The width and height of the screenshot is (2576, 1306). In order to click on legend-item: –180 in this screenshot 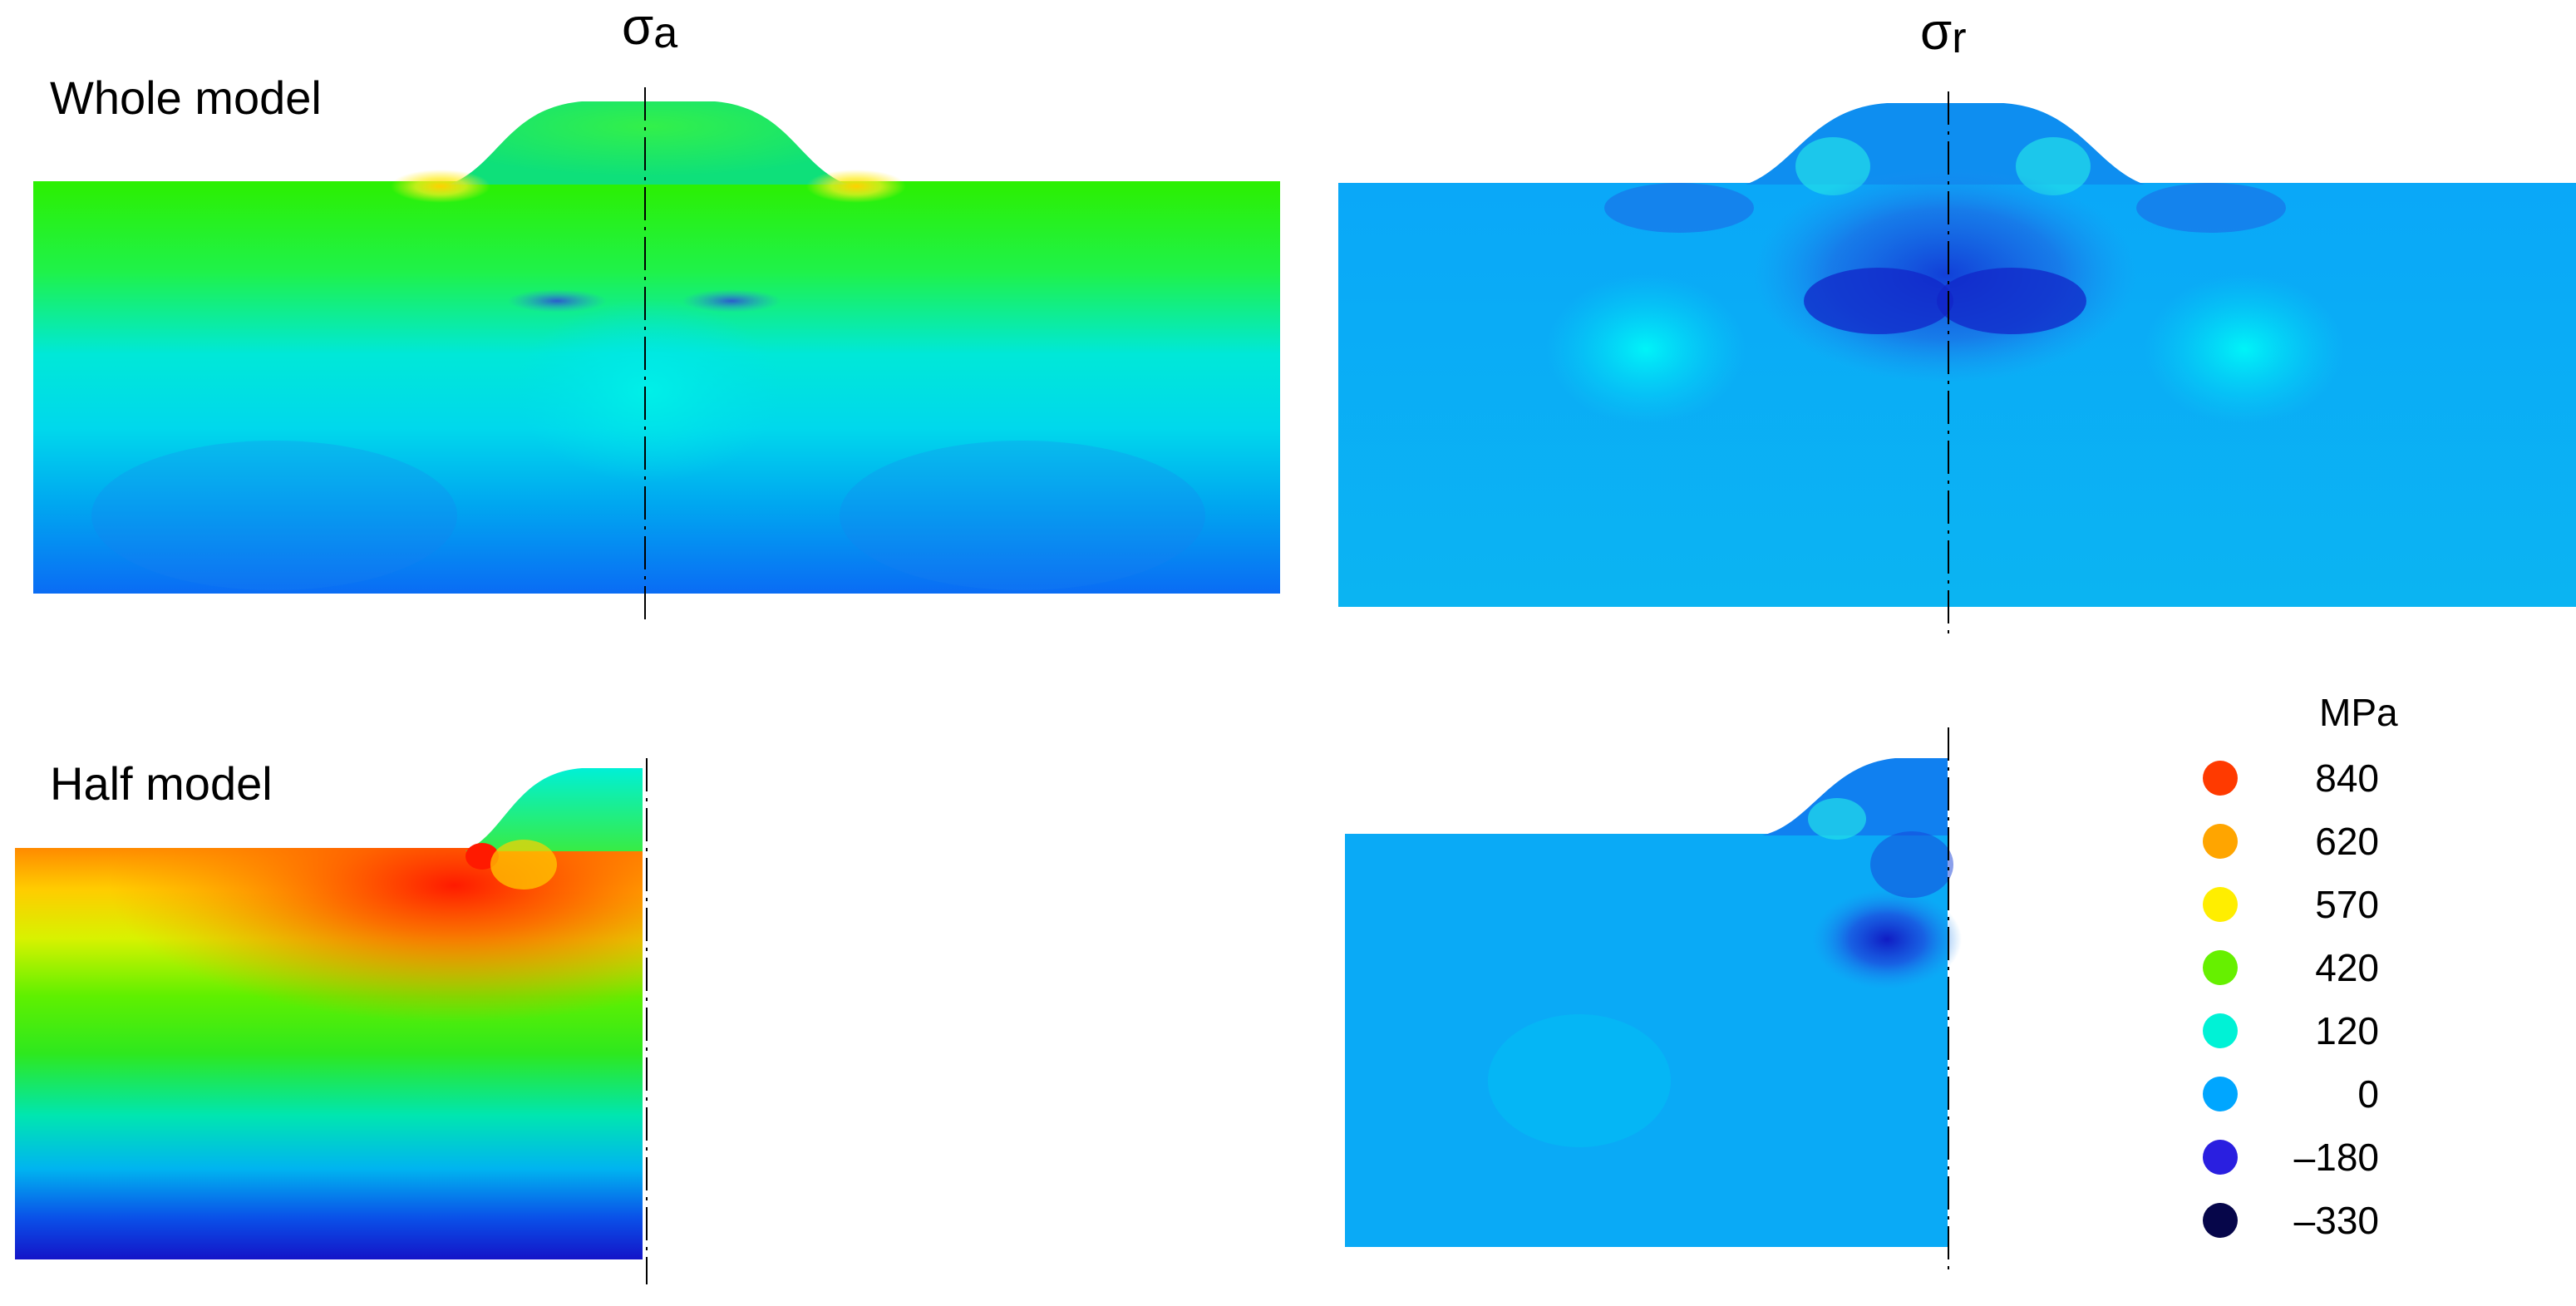, I will do `click(2340, 1157)`.